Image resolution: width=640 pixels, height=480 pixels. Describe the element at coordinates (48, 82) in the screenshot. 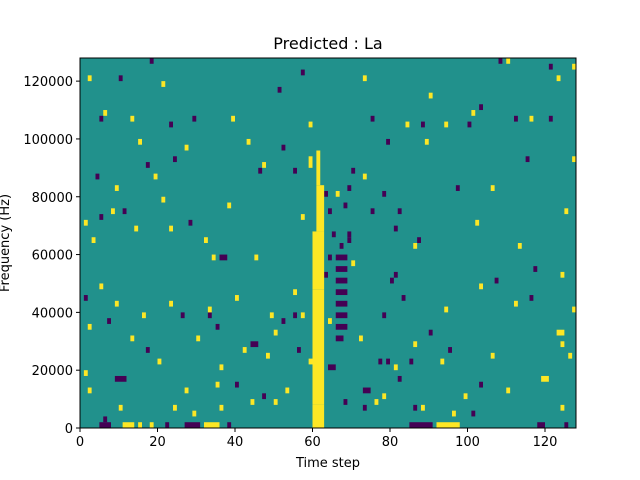

I see `y-tick-label: 120000` at that location.